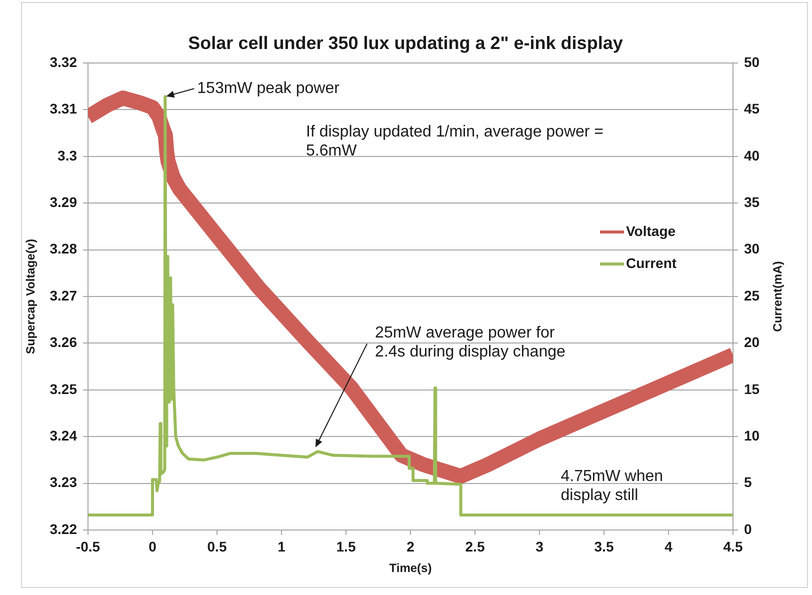 This screenshot has height=595, width=812. I want to click on x-tick-label: 3.5, so click(604, 546).